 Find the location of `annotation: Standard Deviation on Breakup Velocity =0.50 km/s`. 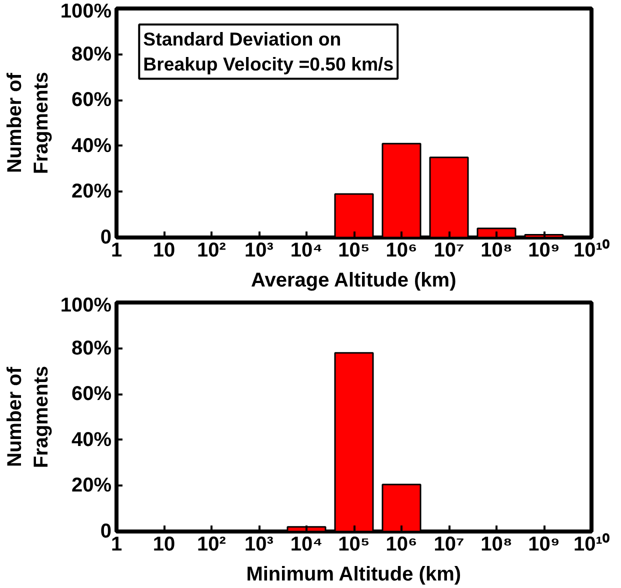

annotation: Standard Deviation on Breakup Velocity =0.50 km/s is located at coordinates (268, 51).